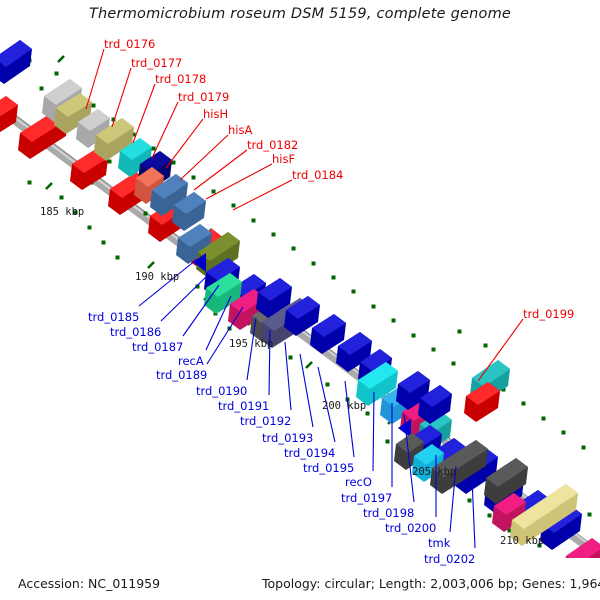  What do you see at coordinates (216, 114) in the screenshot?
I see `gene-label-hisH: hisH` at bounding box center [216, 114].